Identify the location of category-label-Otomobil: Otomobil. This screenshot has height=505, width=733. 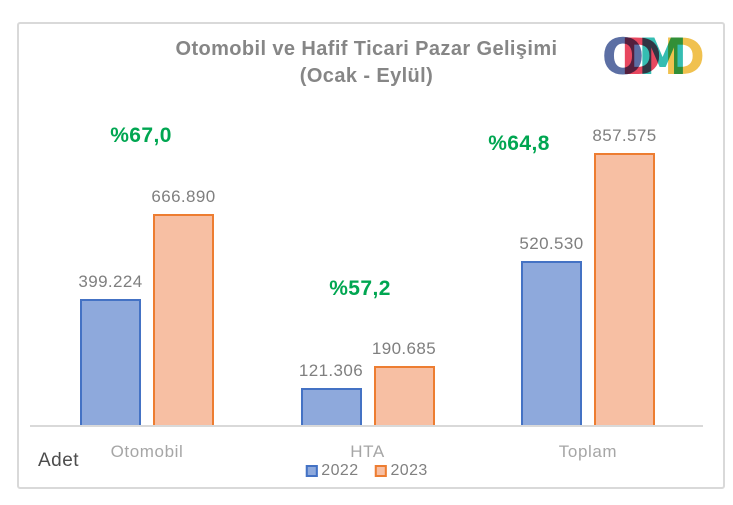
(147, 451).